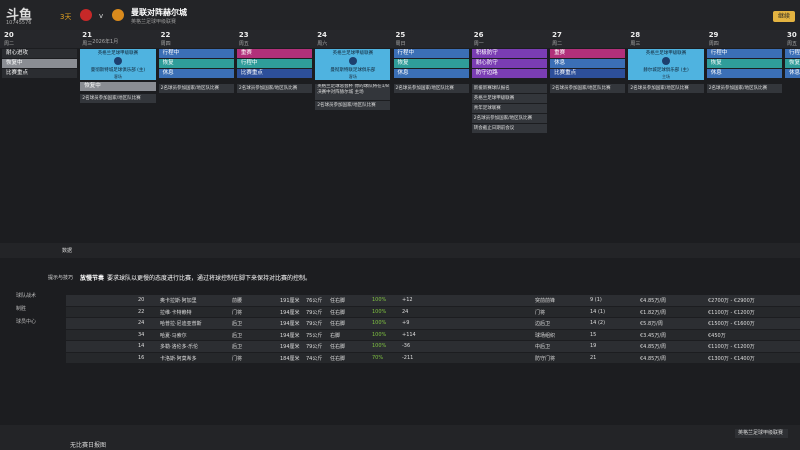 The image size is (800, 450). What do you see at coordinates (409, 334) in the screenshot?
I see `table-cell: +114` at bounding box center [409, 334].